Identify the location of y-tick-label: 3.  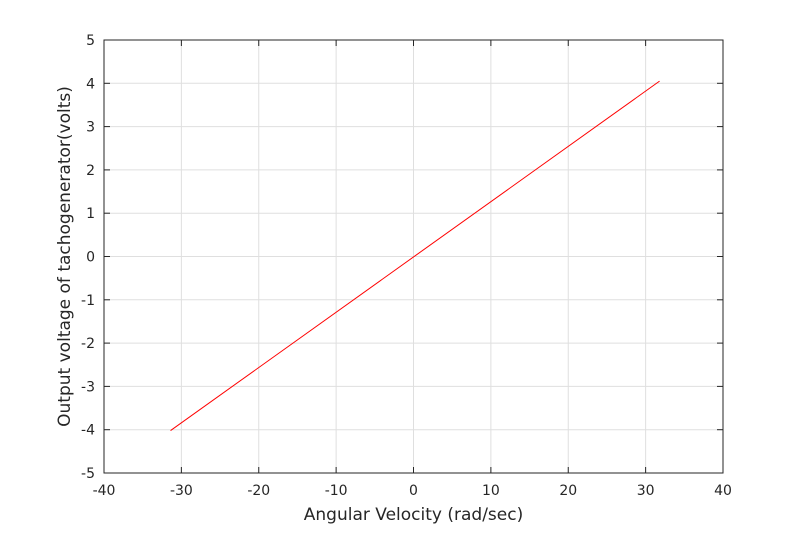
(90, 128).